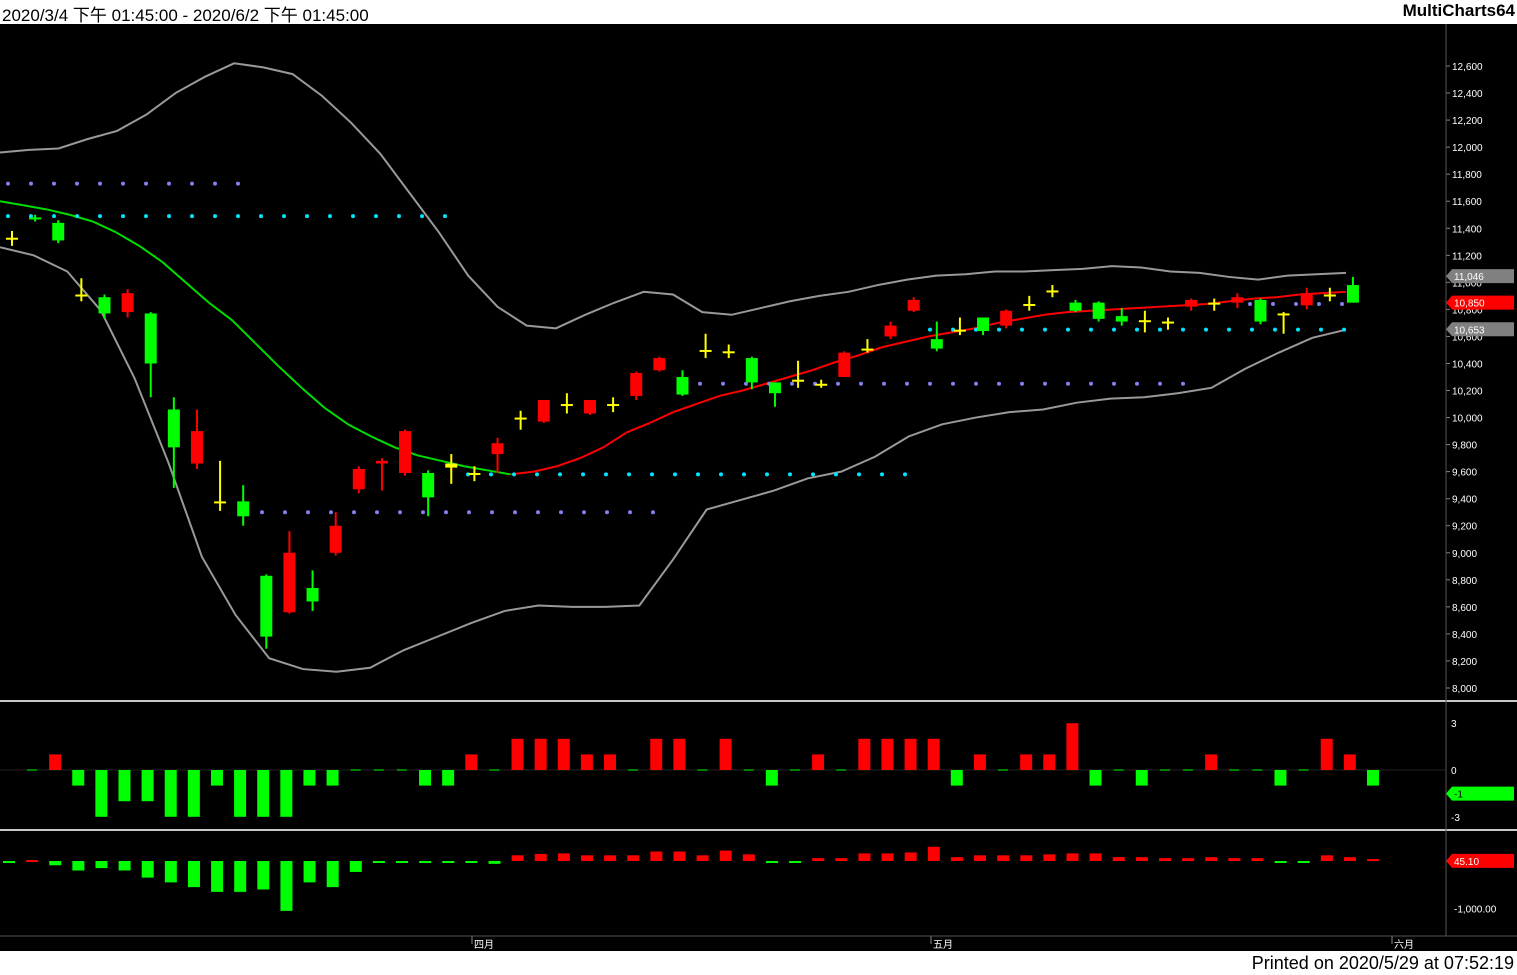 Image resolution: width=1517 pixels, height=975 pixels. I want to click on price-tick-label: 10,600, so click(1467, 337).